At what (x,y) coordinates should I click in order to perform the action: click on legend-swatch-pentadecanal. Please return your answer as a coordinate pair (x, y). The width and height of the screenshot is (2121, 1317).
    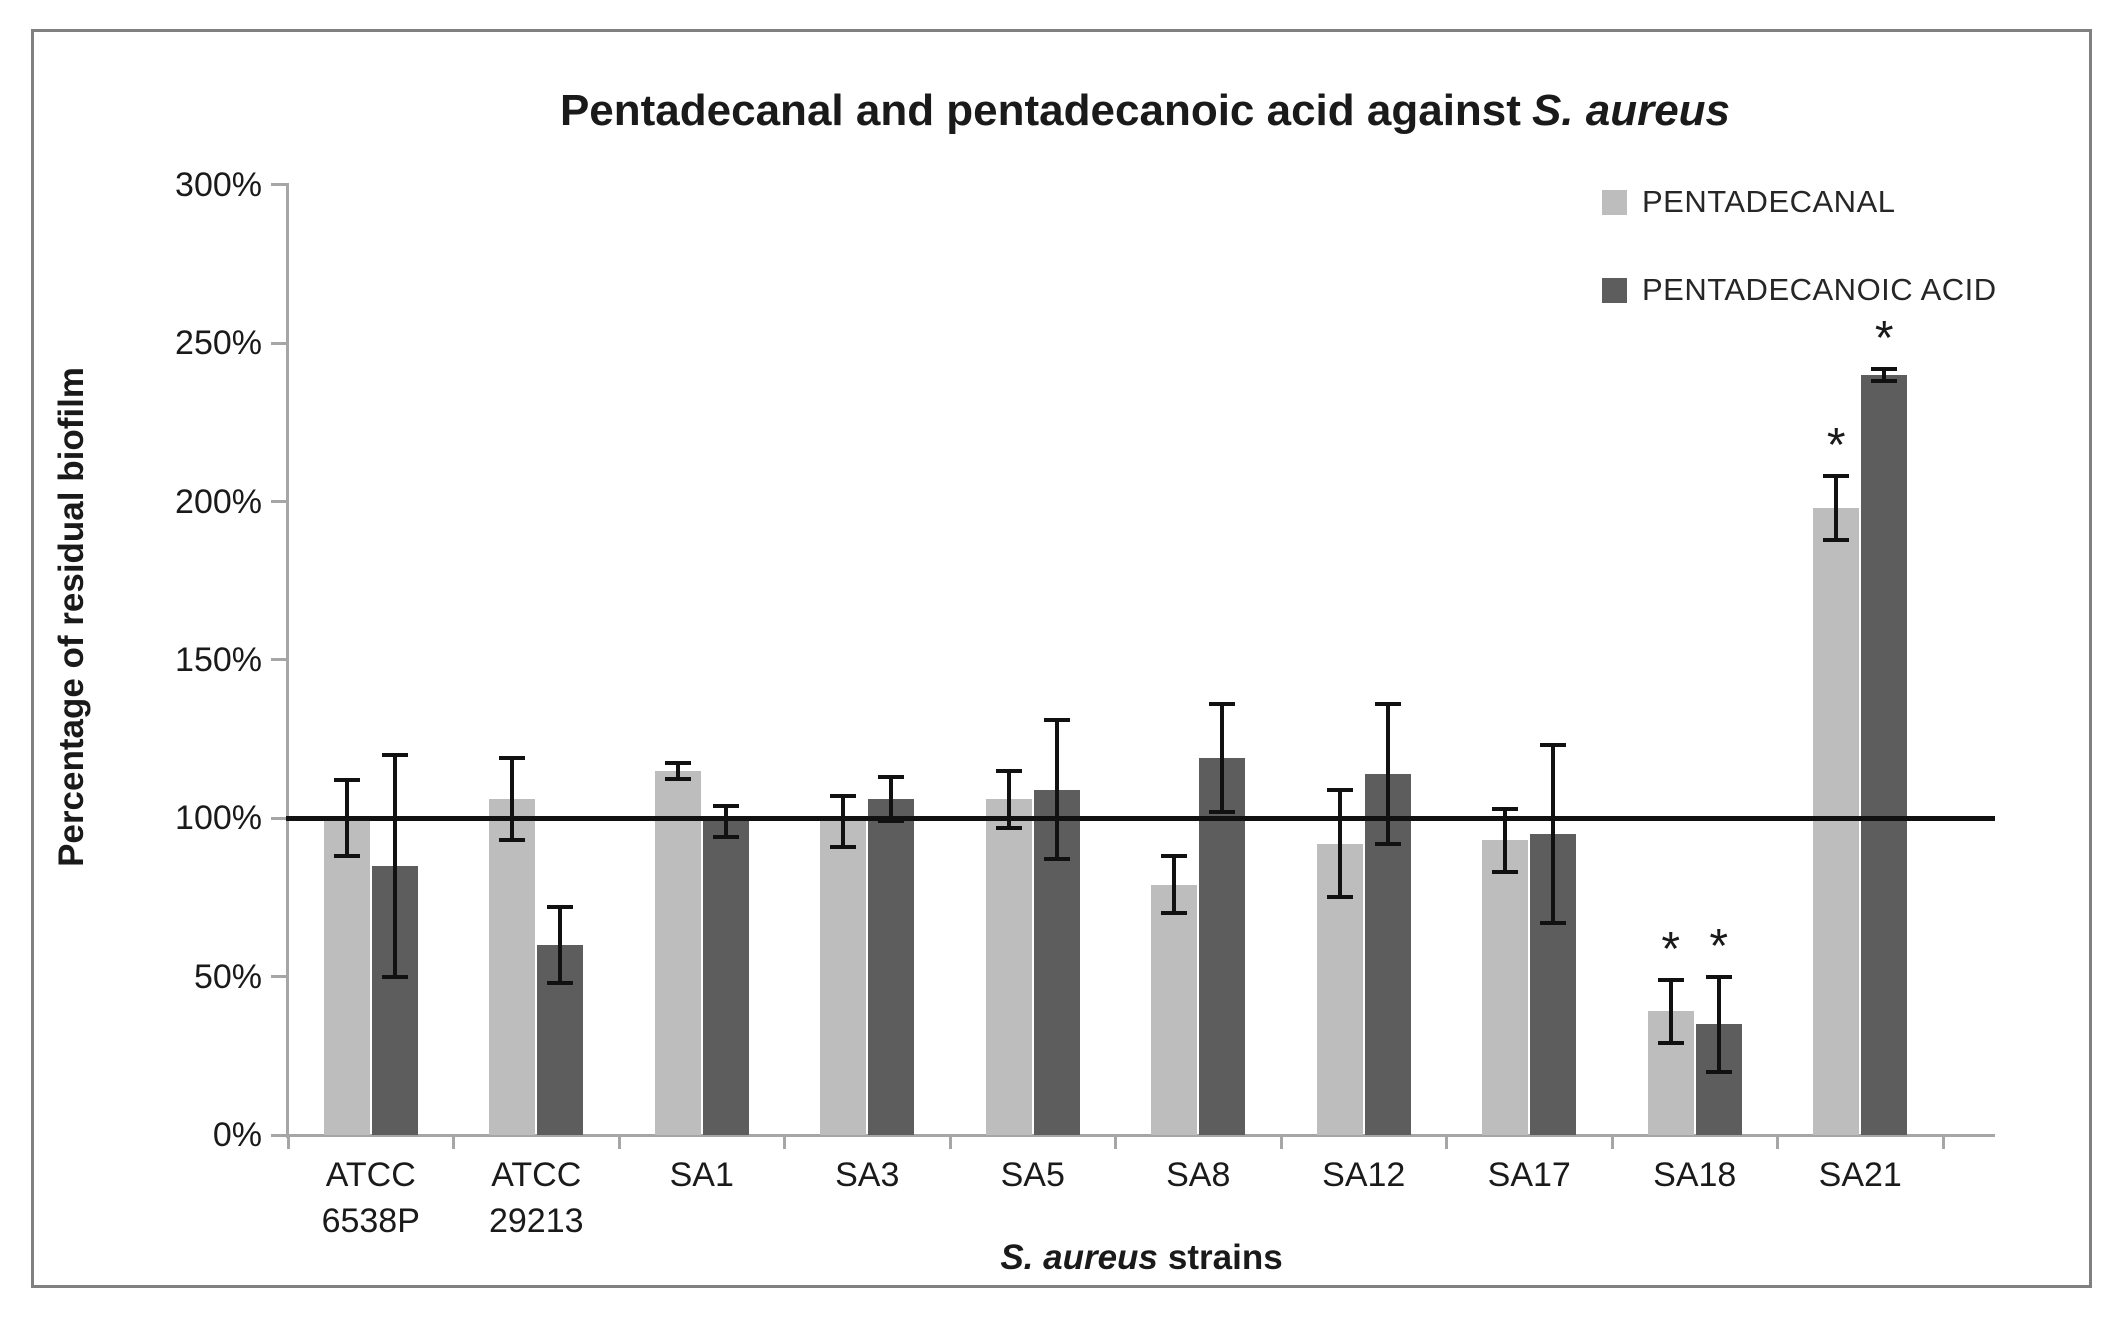
    Looking at the image, I should click on (1614, 202).